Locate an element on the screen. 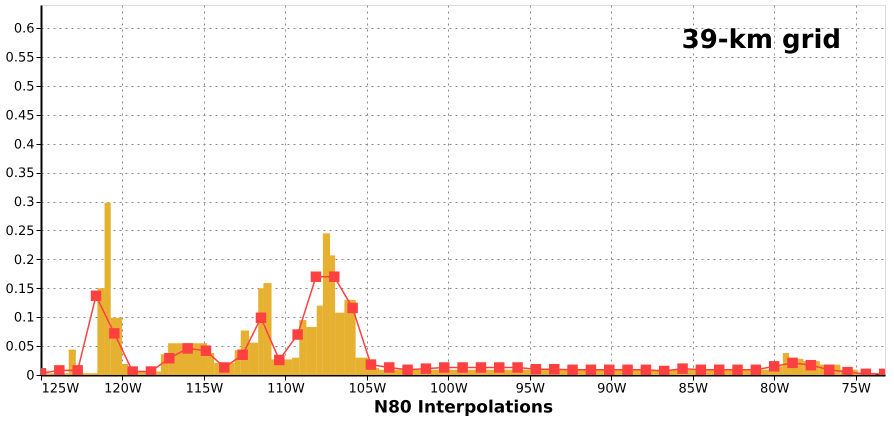 Image resolution: width=894 pixels, height=425 pixels. y-tick-label: 0.45 is located at coordinates (20, 116).